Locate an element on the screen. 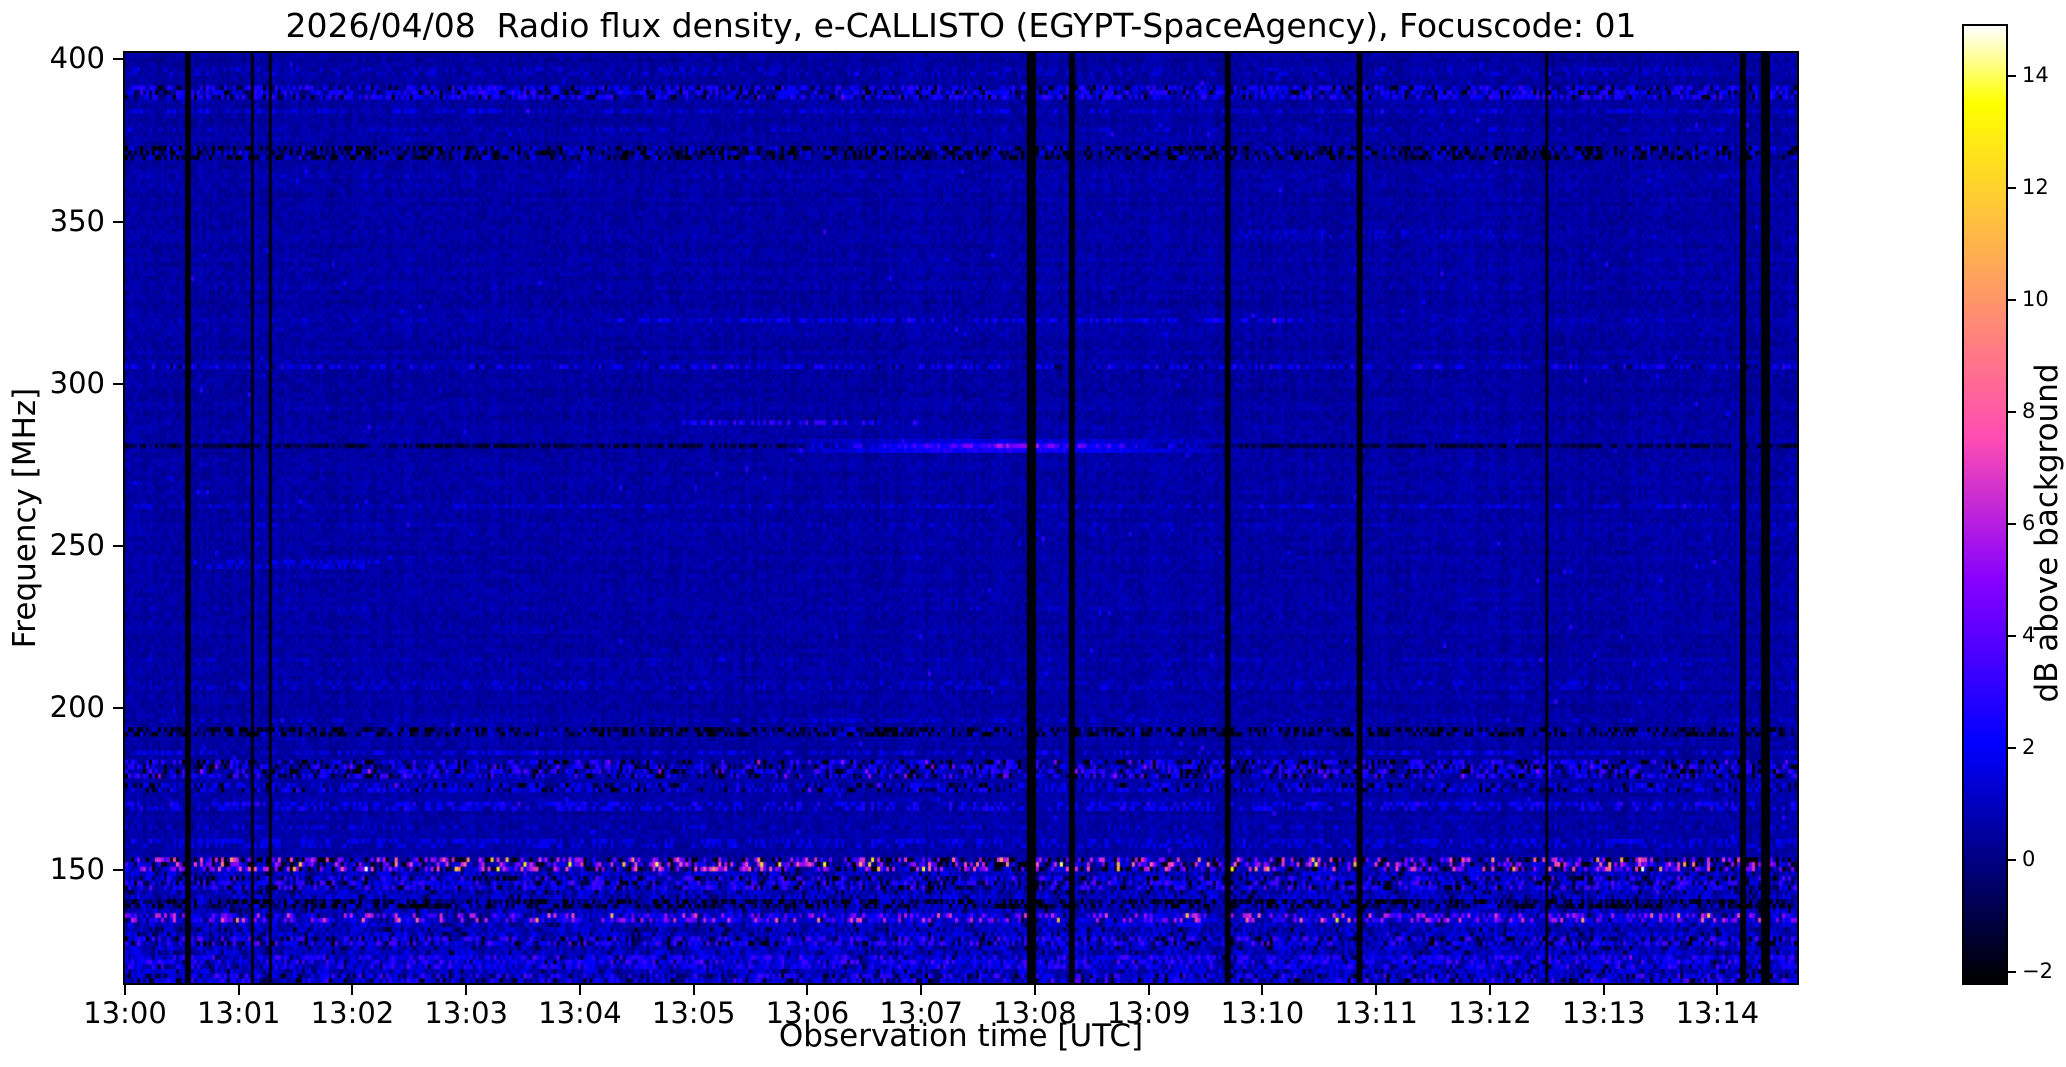 The image size is (2066, 1067). x-tick-label: 13:01 is located at coordinates (238, 1013).